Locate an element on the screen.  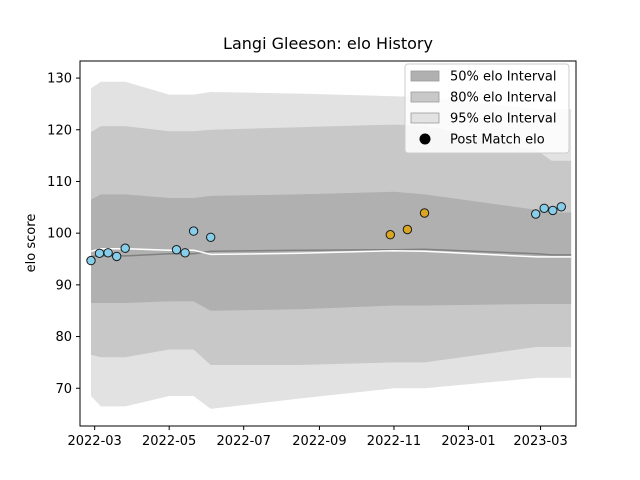
y-tick-label: 70 is located at coordinates (63, 389).